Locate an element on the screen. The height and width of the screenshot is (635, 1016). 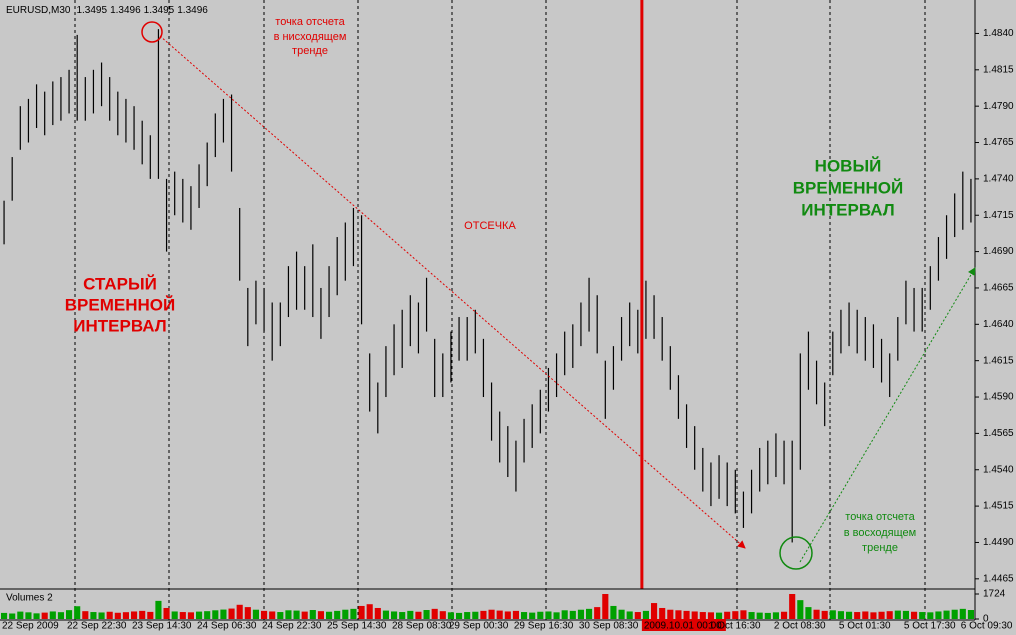
x-tick-label: 5 Oct 17:30 is located at coordinates (930, 626).